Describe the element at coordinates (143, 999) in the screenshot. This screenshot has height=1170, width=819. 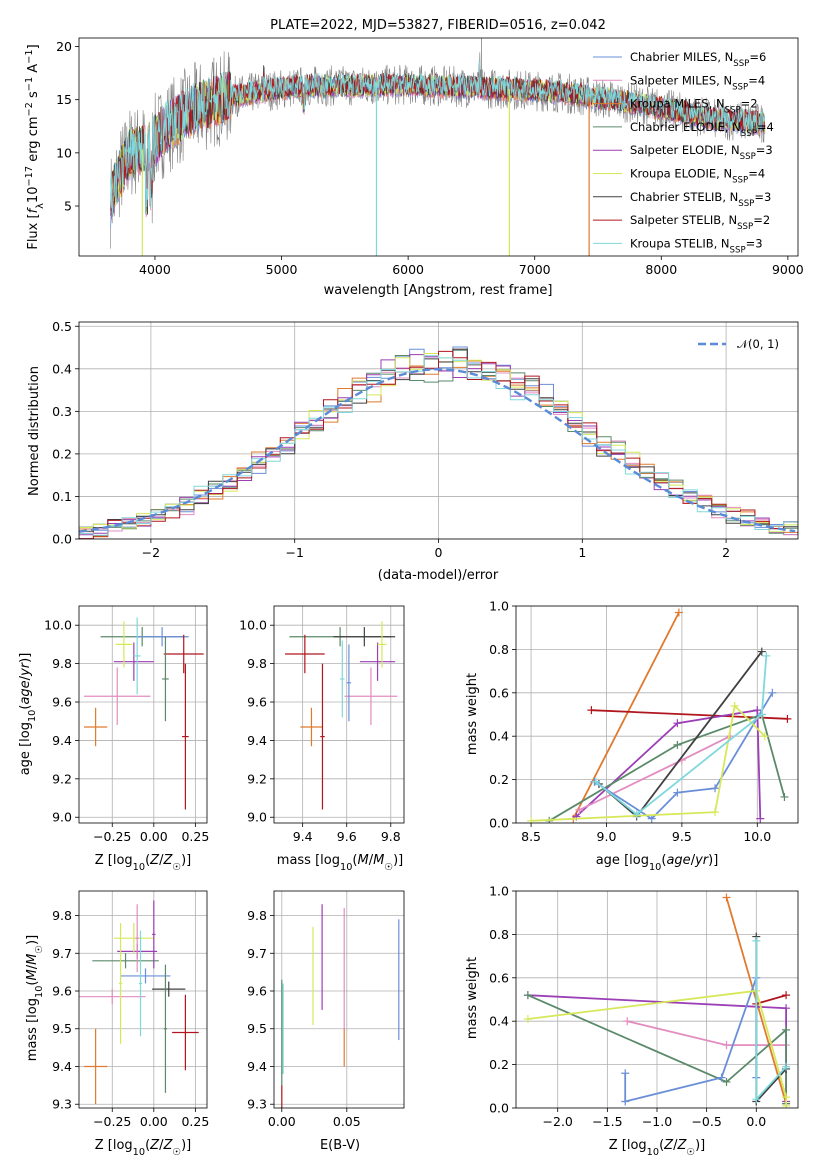
I see `mass-vs-metallicity-panel-frame` at that location.